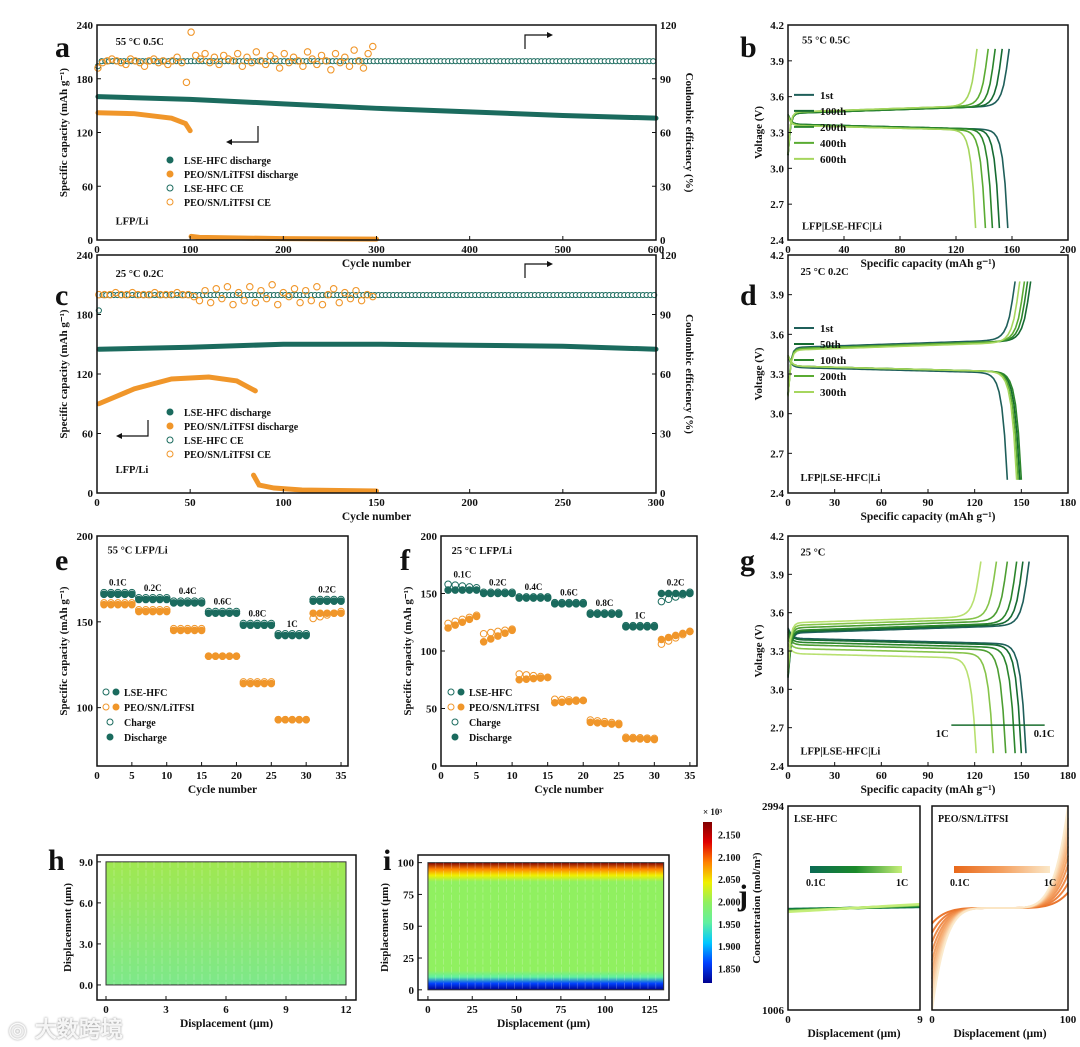 The width and height of the screenshot is (1080, 1047). I want to click on discharge-curve-0.2C, so click(905, 691).